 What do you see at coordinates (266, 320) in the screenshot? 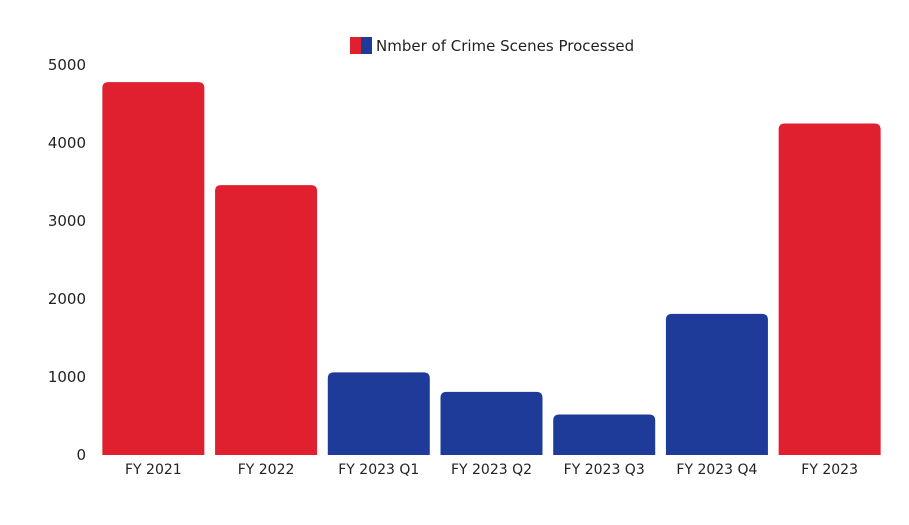
I see `bar-fy-2022` at bounding box center [266, 320].